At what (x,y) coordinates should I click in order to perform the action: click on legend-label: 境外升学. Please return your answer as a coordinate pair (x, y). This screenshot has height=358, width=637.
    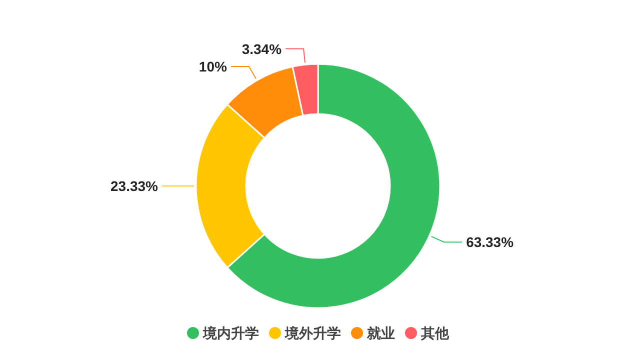
    Looking at the image, I should click on (312, 333).